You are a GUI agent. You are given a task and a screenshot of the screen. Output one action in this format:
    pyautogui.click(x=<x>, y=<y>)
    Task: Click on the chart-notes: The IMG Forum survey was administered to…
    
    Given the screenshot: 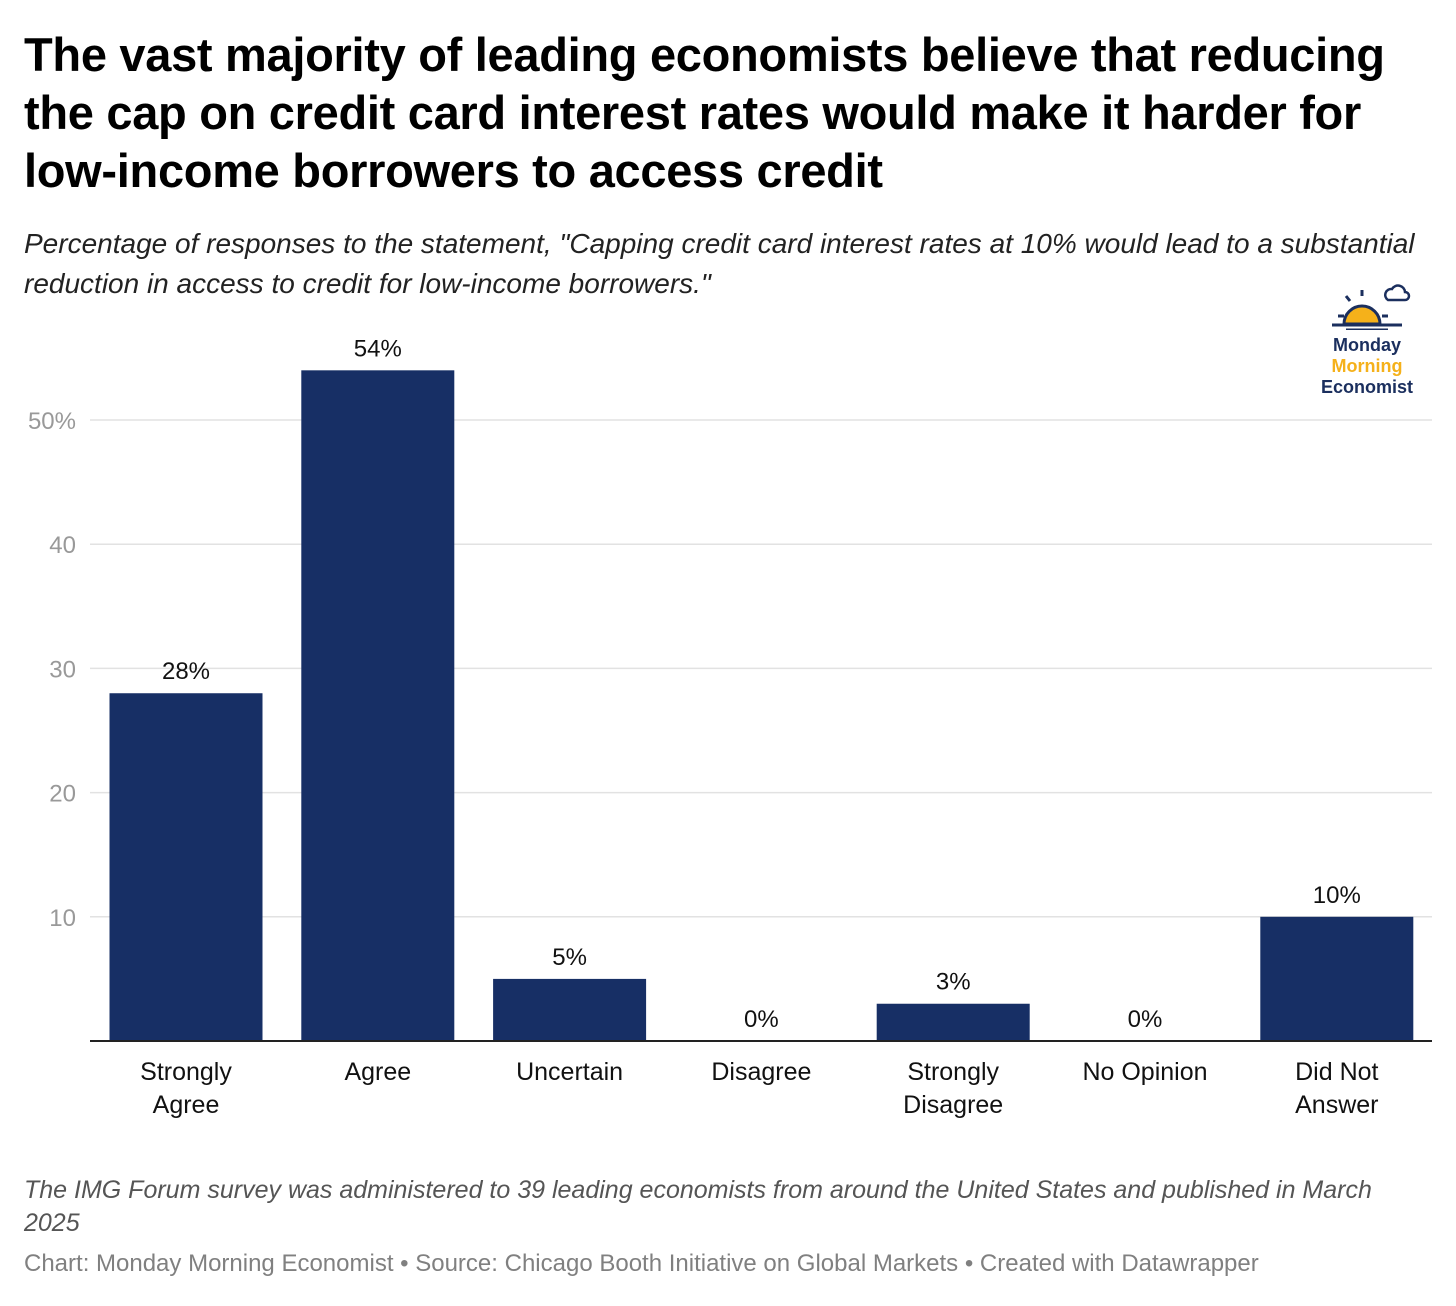 What is the action you would take?
    pyautogui.click(x=698, y=1206)
    